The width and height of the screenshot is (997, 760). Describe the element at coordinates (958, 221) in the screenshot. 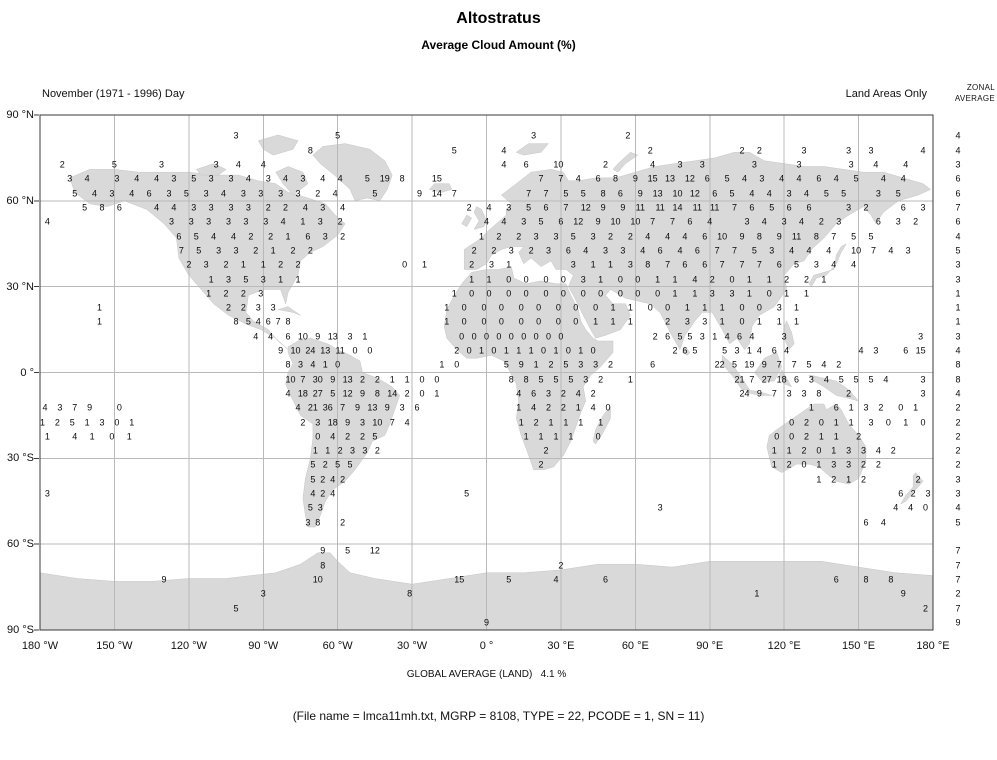

I see `zonal-average-value: 6` at that location.